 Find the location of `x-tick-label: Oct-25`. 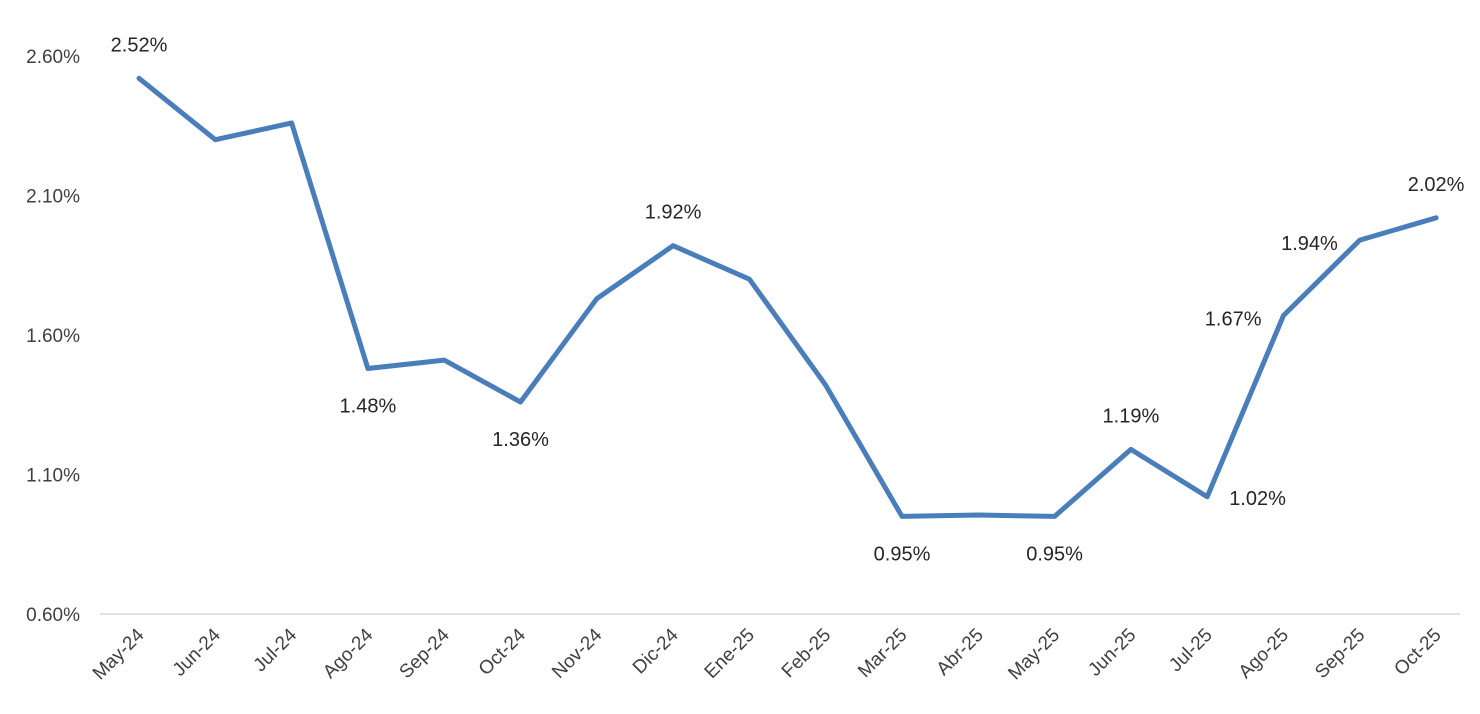

x-tick-label: Oct-25 is located at coordinates (1417, 652).